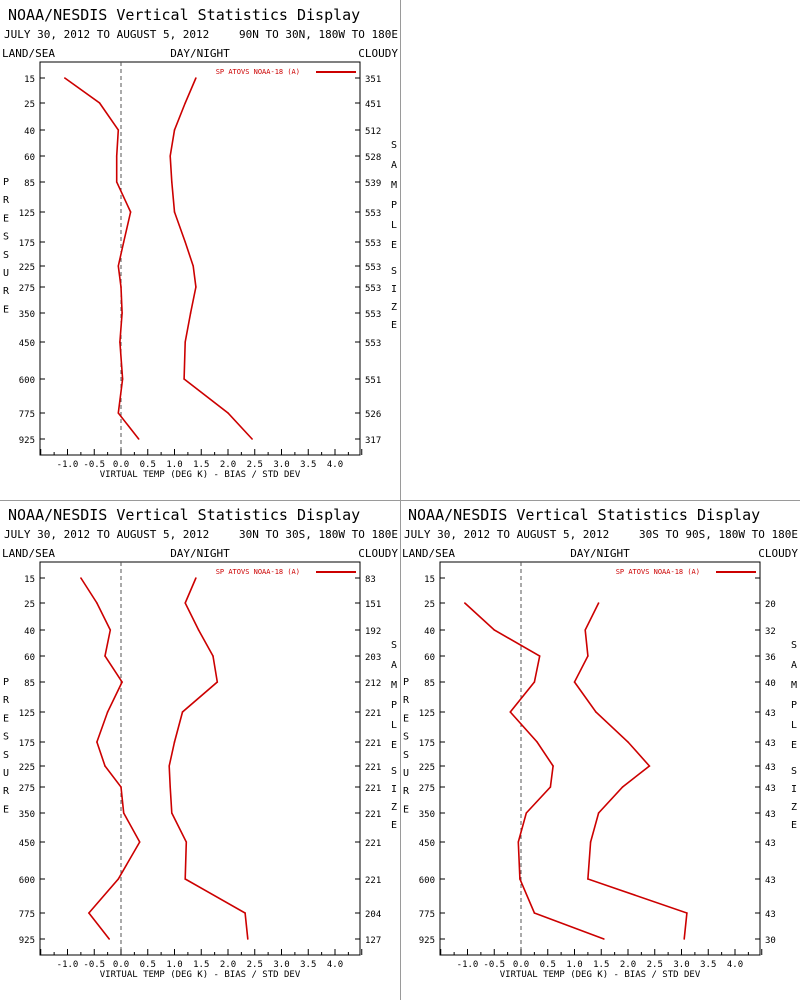 The image size is (800, 1000). What do you see at coordinates (394, 725) in the screenshot?
I see `sample-axis-label-letter: L` at bounding box center [394, 725].